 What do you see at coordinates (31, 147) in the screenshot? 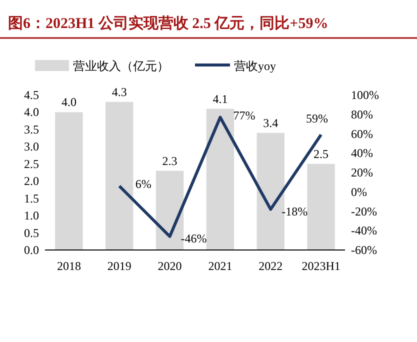
I see `y-tick-label: 3.0` at bounding box center [31, 147].